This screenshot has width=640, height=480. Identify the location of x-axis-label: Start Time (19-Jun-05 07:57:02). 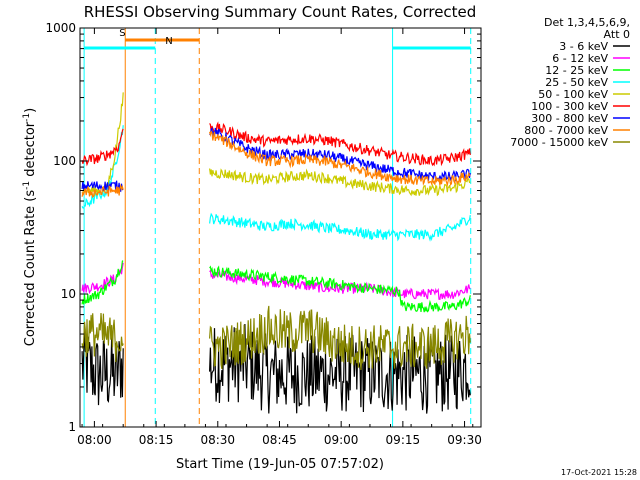
(280, 464).